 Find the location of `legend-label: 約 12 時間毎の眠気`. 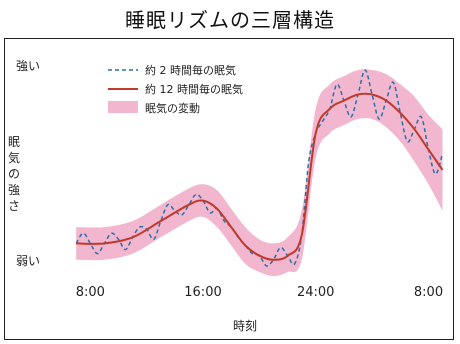

legend-label: 約 12 時間毎の眠気 is located at coordinates (194, 89).